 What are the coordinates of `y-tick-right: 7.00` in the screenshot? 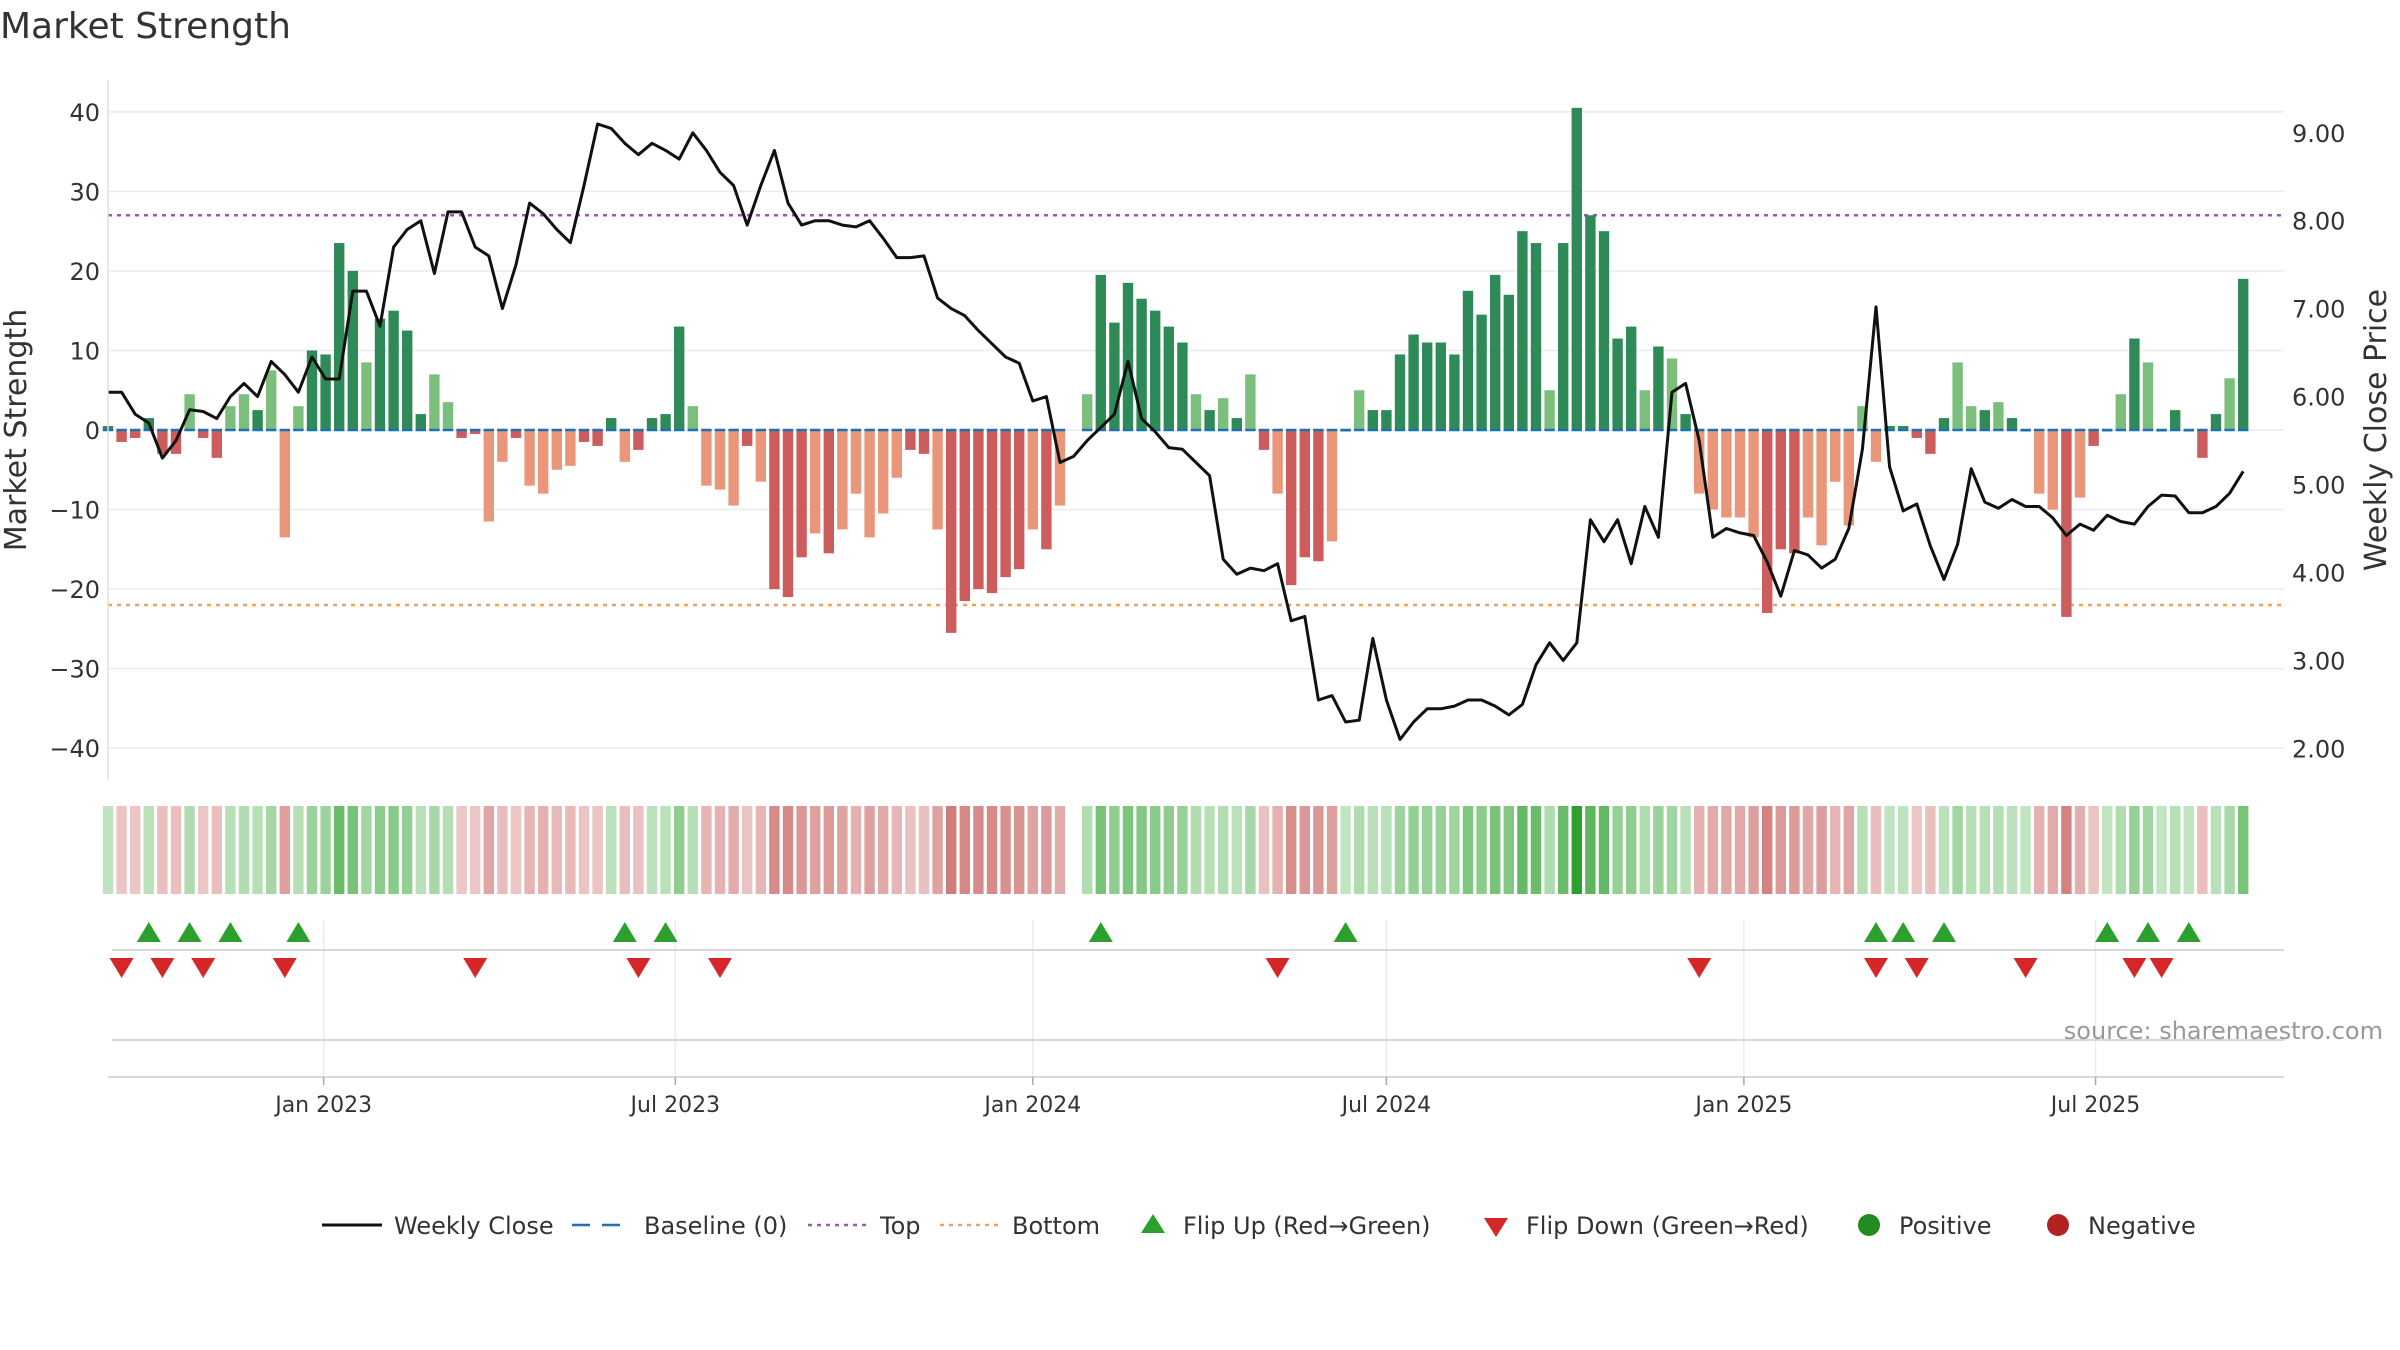 It's located at (2318, 310).